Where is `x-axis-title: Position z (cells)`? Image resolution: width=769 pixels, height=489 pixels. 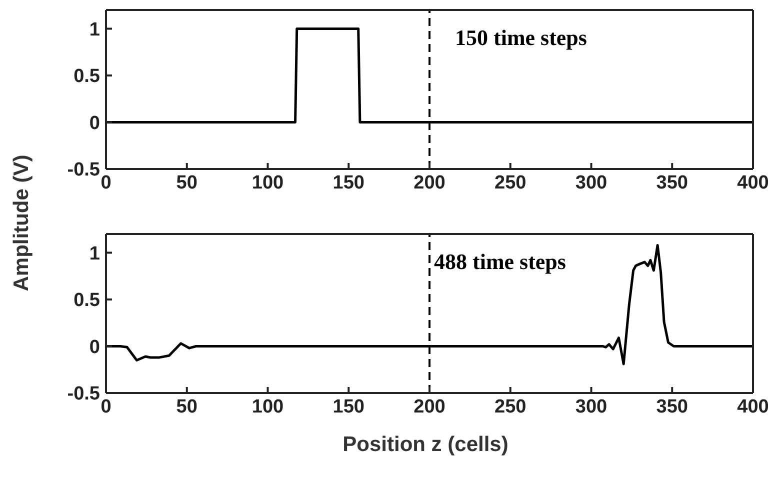 x-axis-title: Position z (cells) is located at coordinates (426, 445).